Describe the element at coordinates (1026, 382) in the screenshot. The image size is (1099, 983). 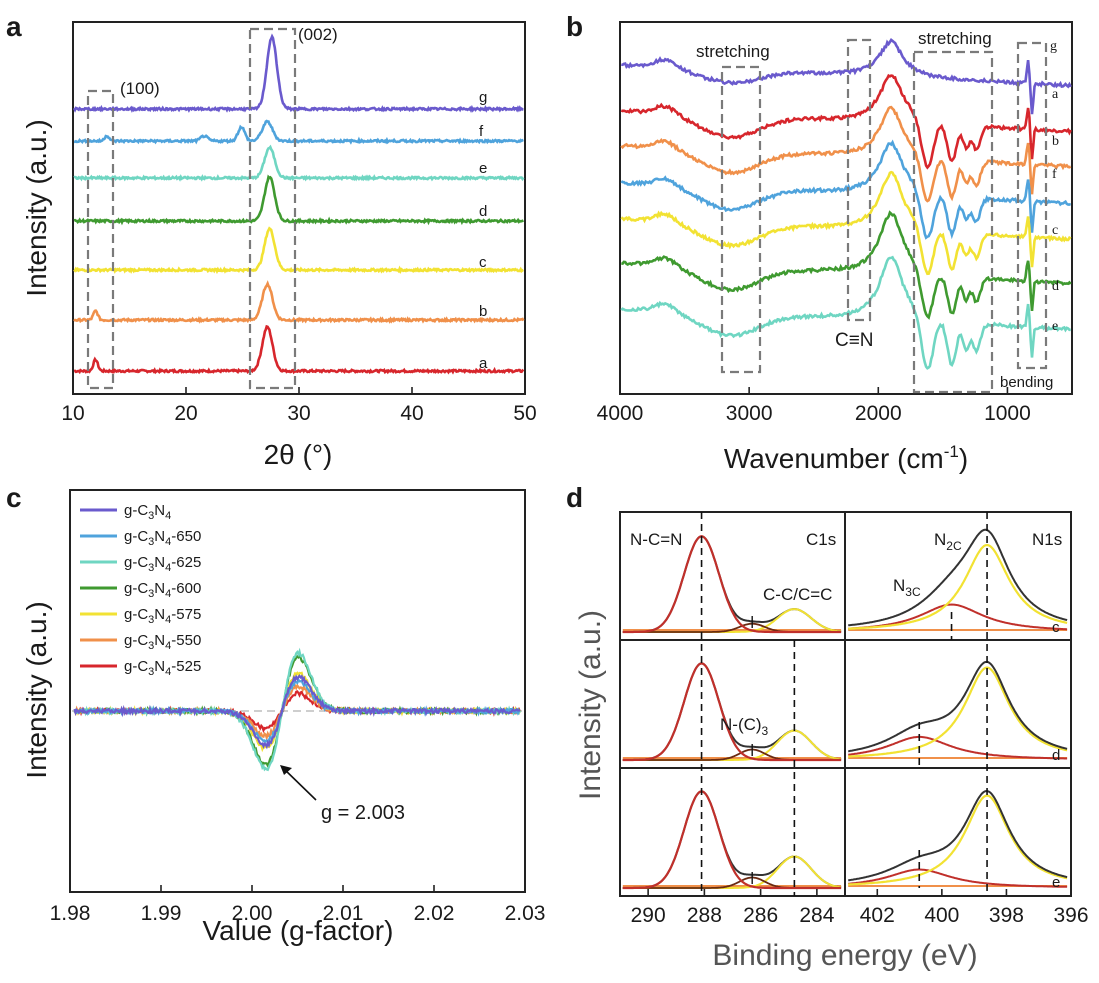
I see `annot-bending: bending` at that location.